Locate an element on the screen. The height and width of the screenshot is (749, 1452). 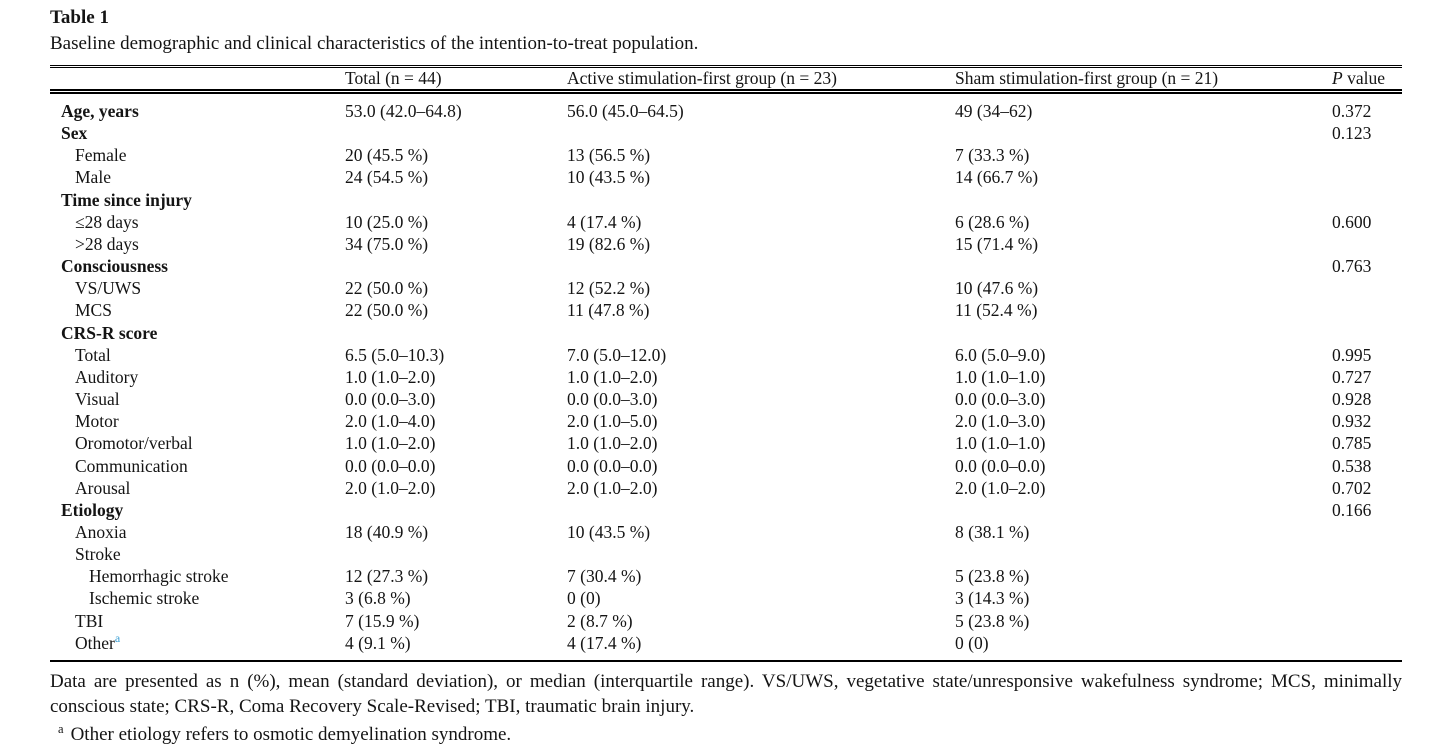
cell-pvalue: 0.763 is located at coordinates (1352, 266).